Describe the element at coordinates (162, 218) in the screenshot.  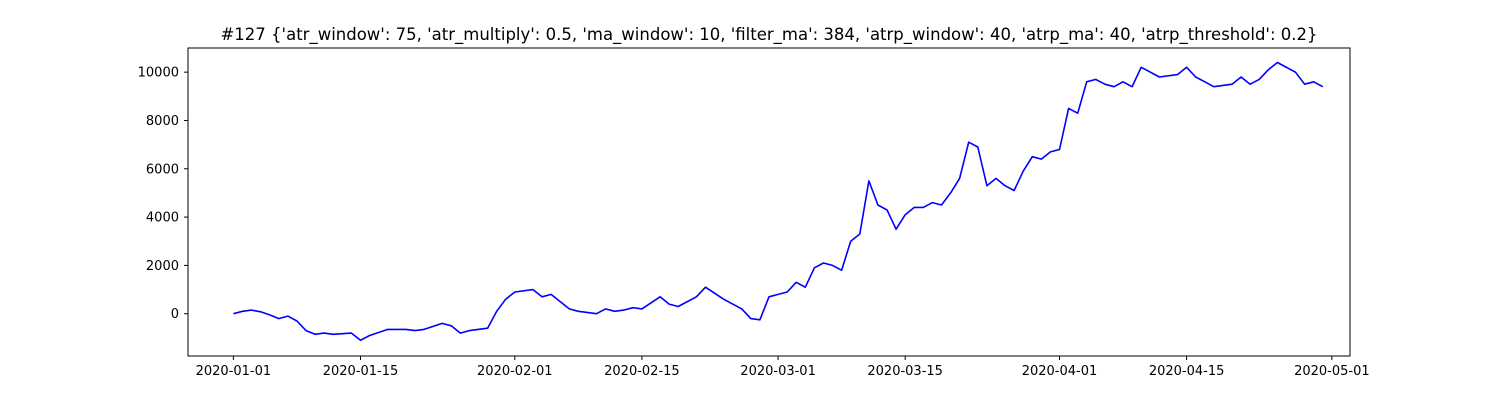
I see `y-tick-label: 4000` at that location.